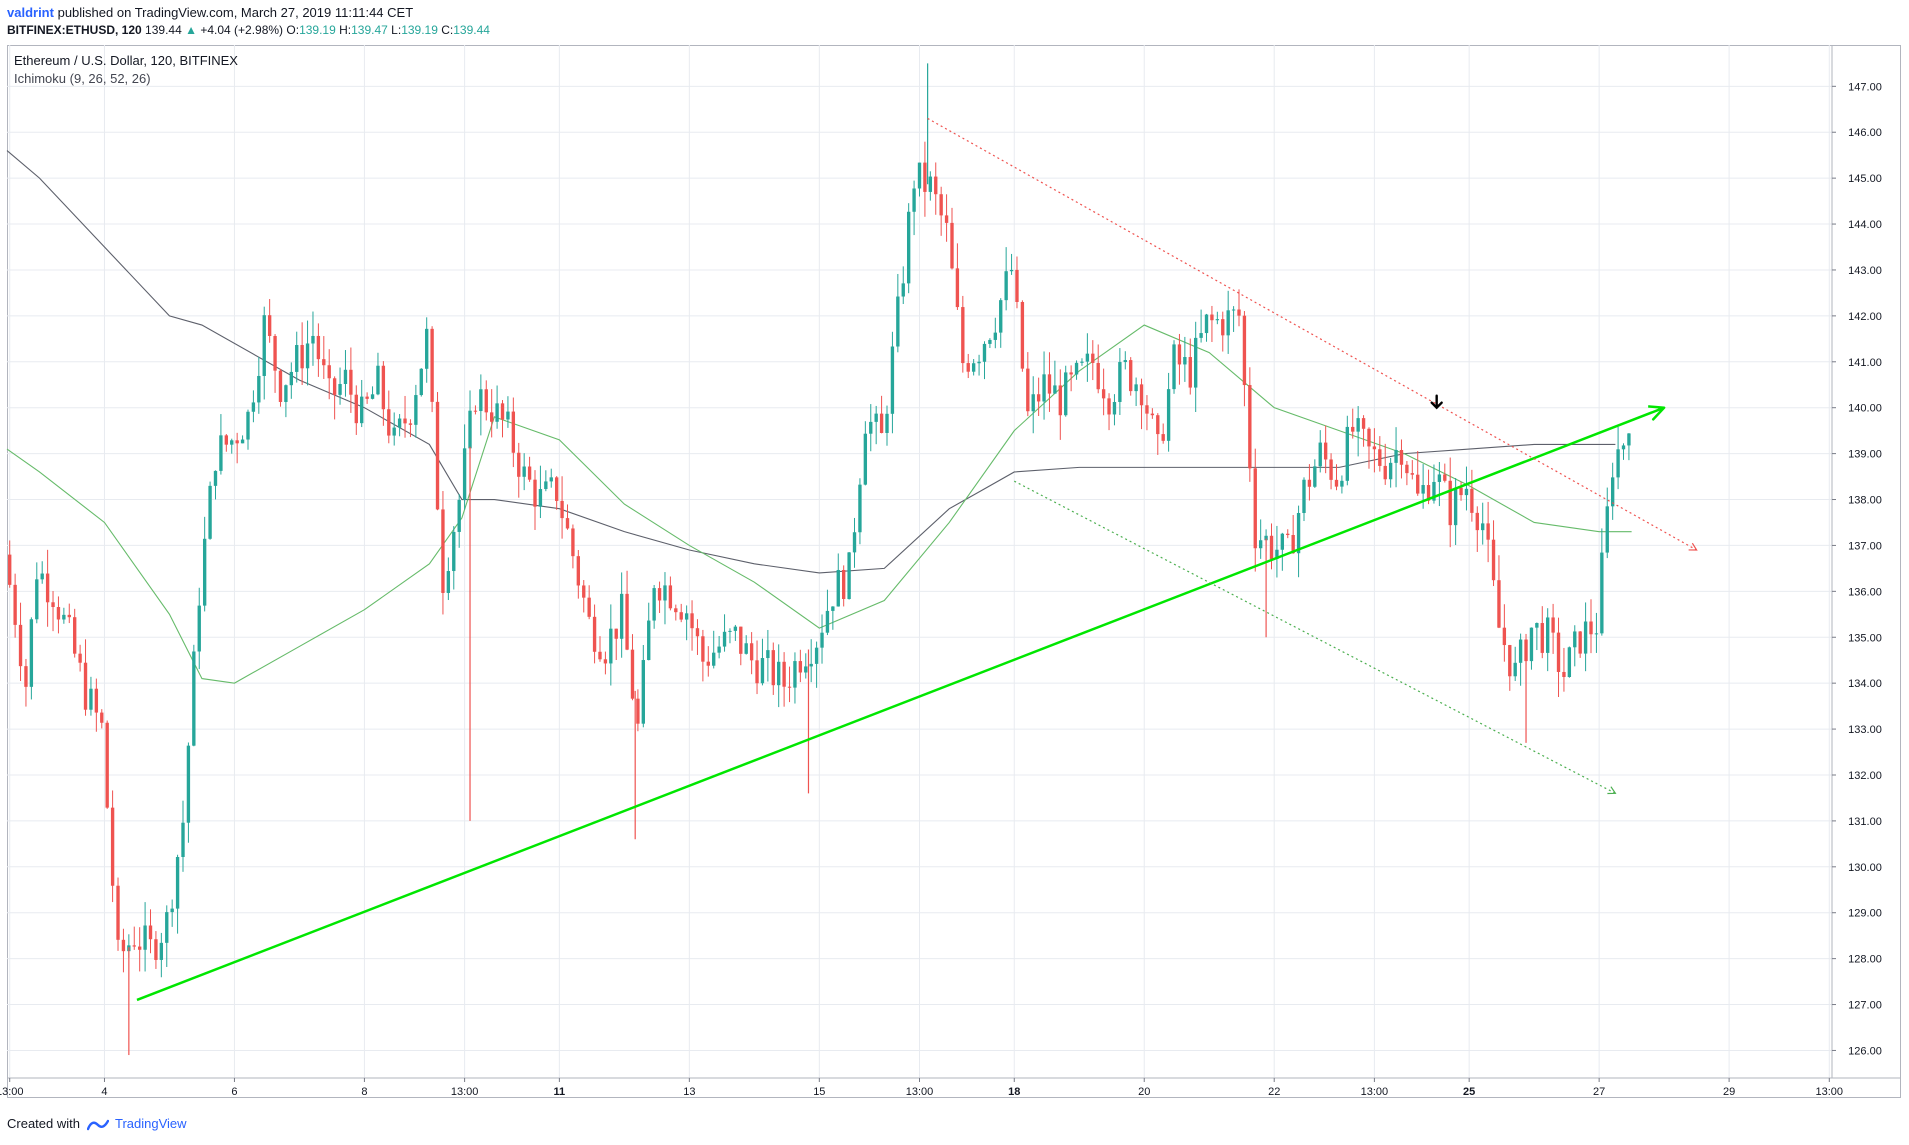 The image size is (1909, 1145). I want to click on tradingview-brand: TradingView, so click(151, 1123).